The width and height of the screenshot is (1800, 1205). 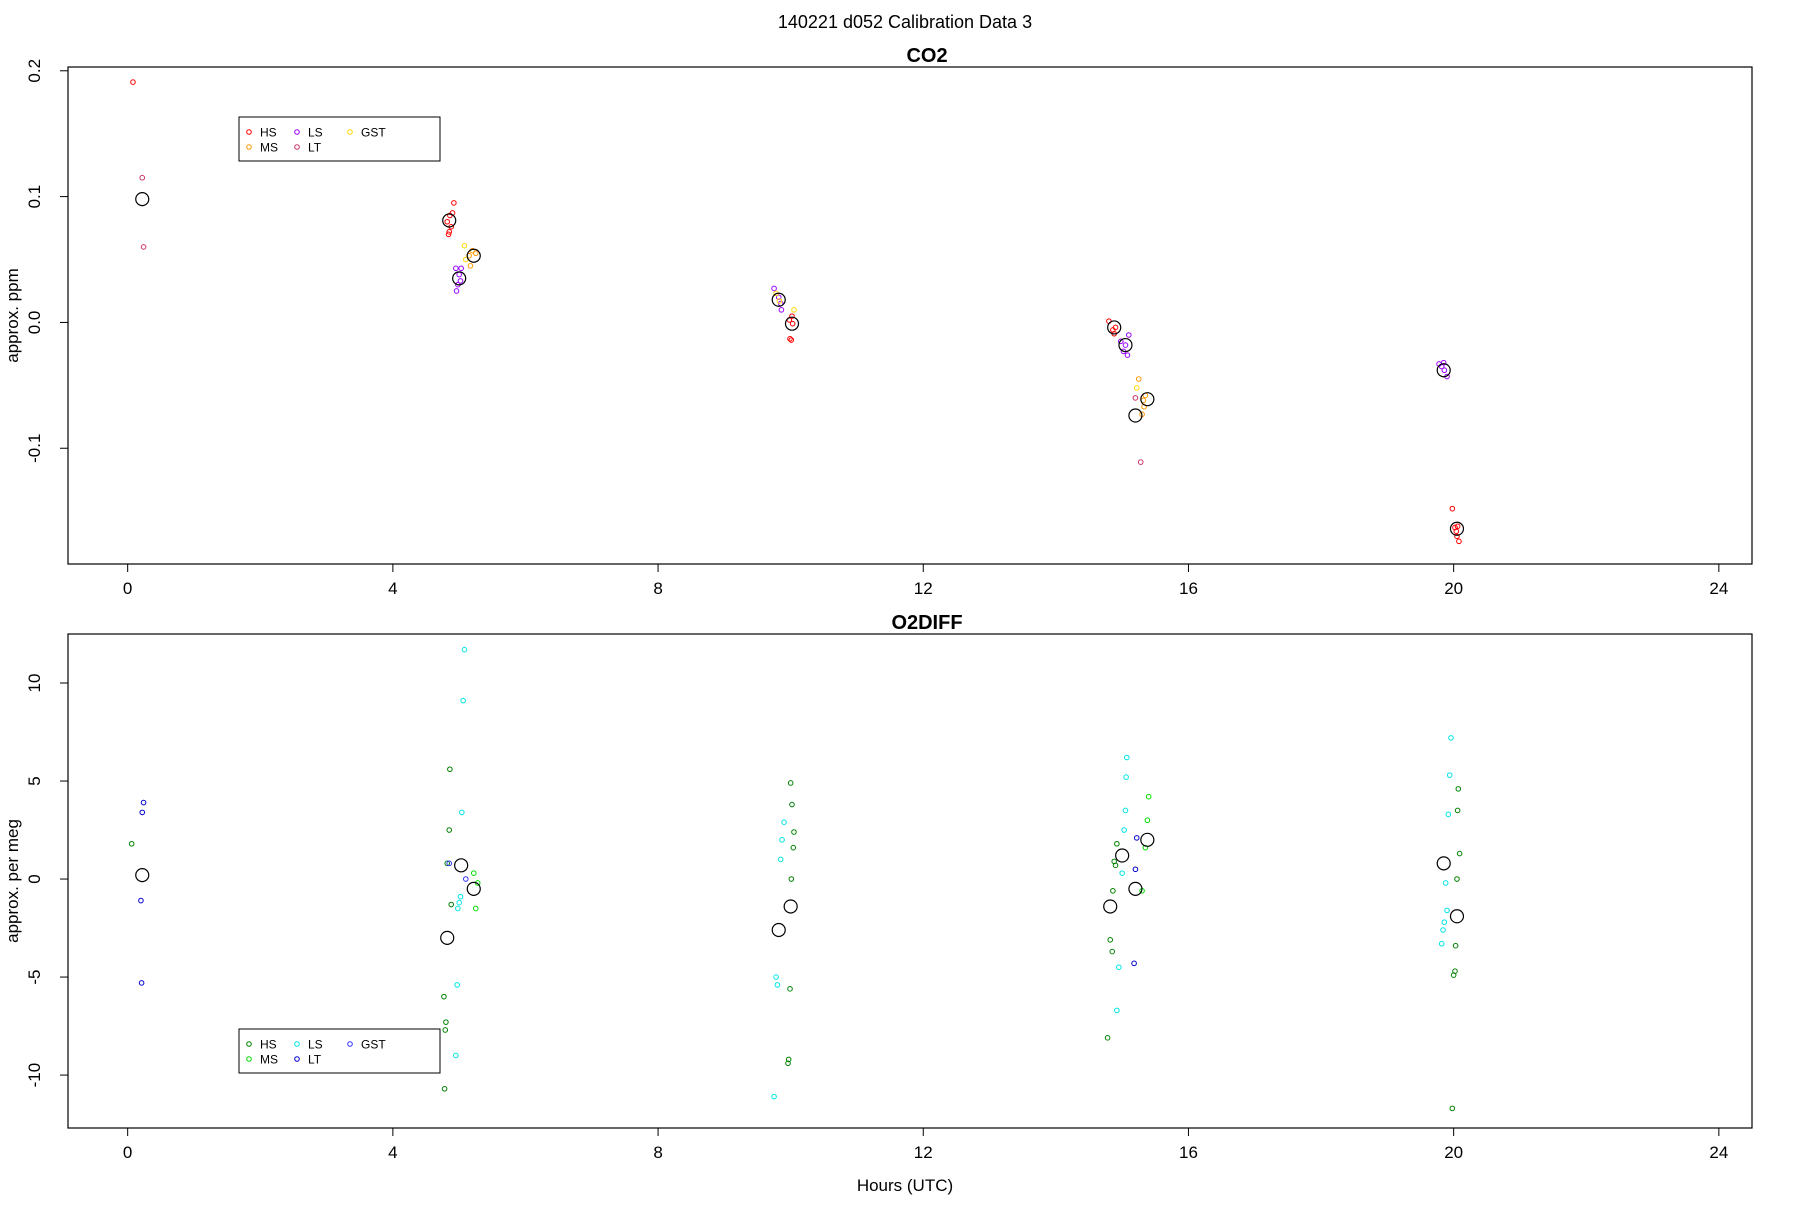 What do you see at coordinates (34, 1075) in the screenshot?
I see `y-tick-label: -10` at bounding box center [34, 1075].